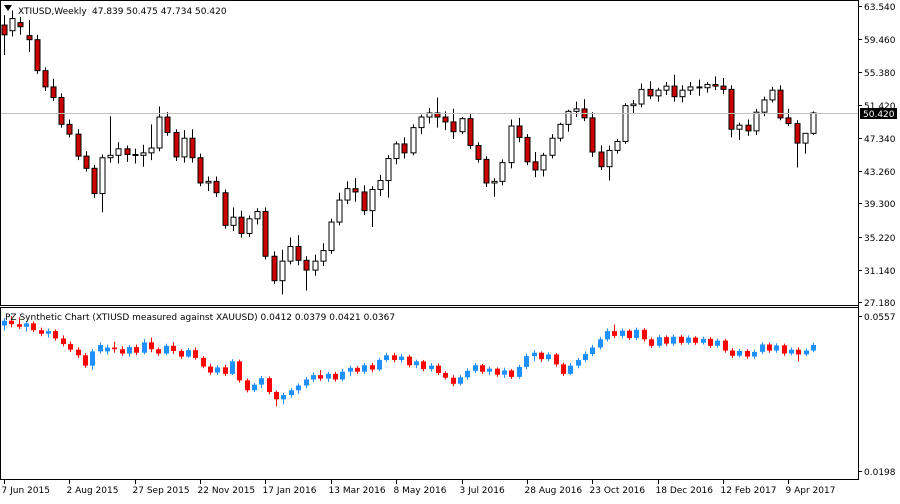 The width and height of the screenshot is (900, 504). What do you see at coordinates (880, 304) in the screenshot?
I see `price-tick-label: 27.180` at bounding box center [880, 304].